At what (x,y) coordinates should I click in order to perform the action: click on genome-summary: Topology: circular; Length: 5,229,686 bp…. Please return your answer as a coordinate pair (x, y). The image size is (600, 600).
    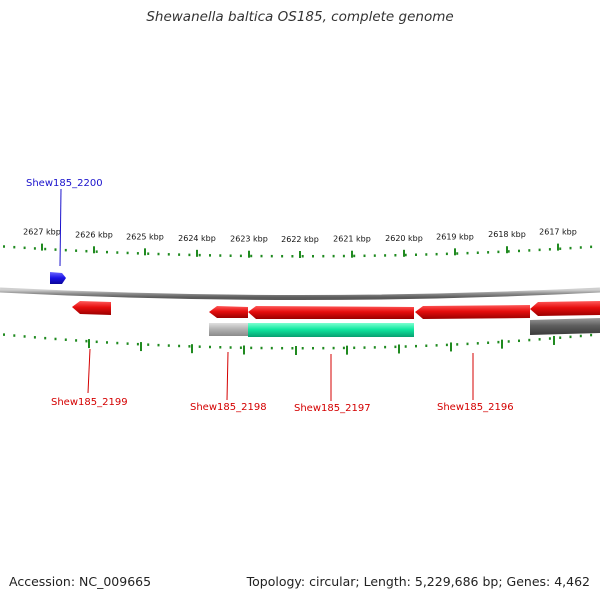
    Looking at the image, I should click on (418, 581).